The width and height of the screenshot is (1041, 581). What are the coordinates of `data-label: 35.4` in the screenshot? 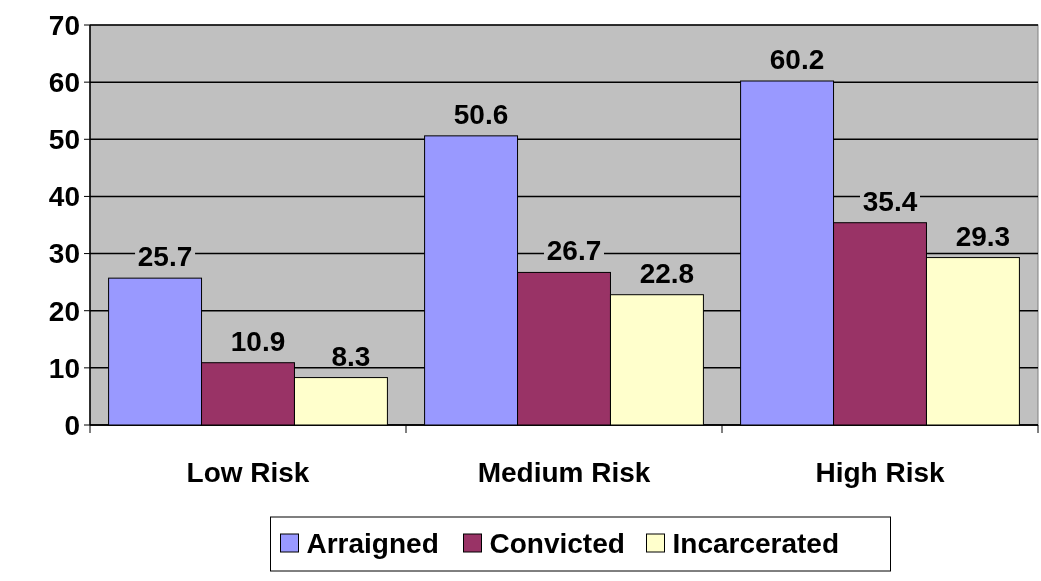 It's located at (890, 201).